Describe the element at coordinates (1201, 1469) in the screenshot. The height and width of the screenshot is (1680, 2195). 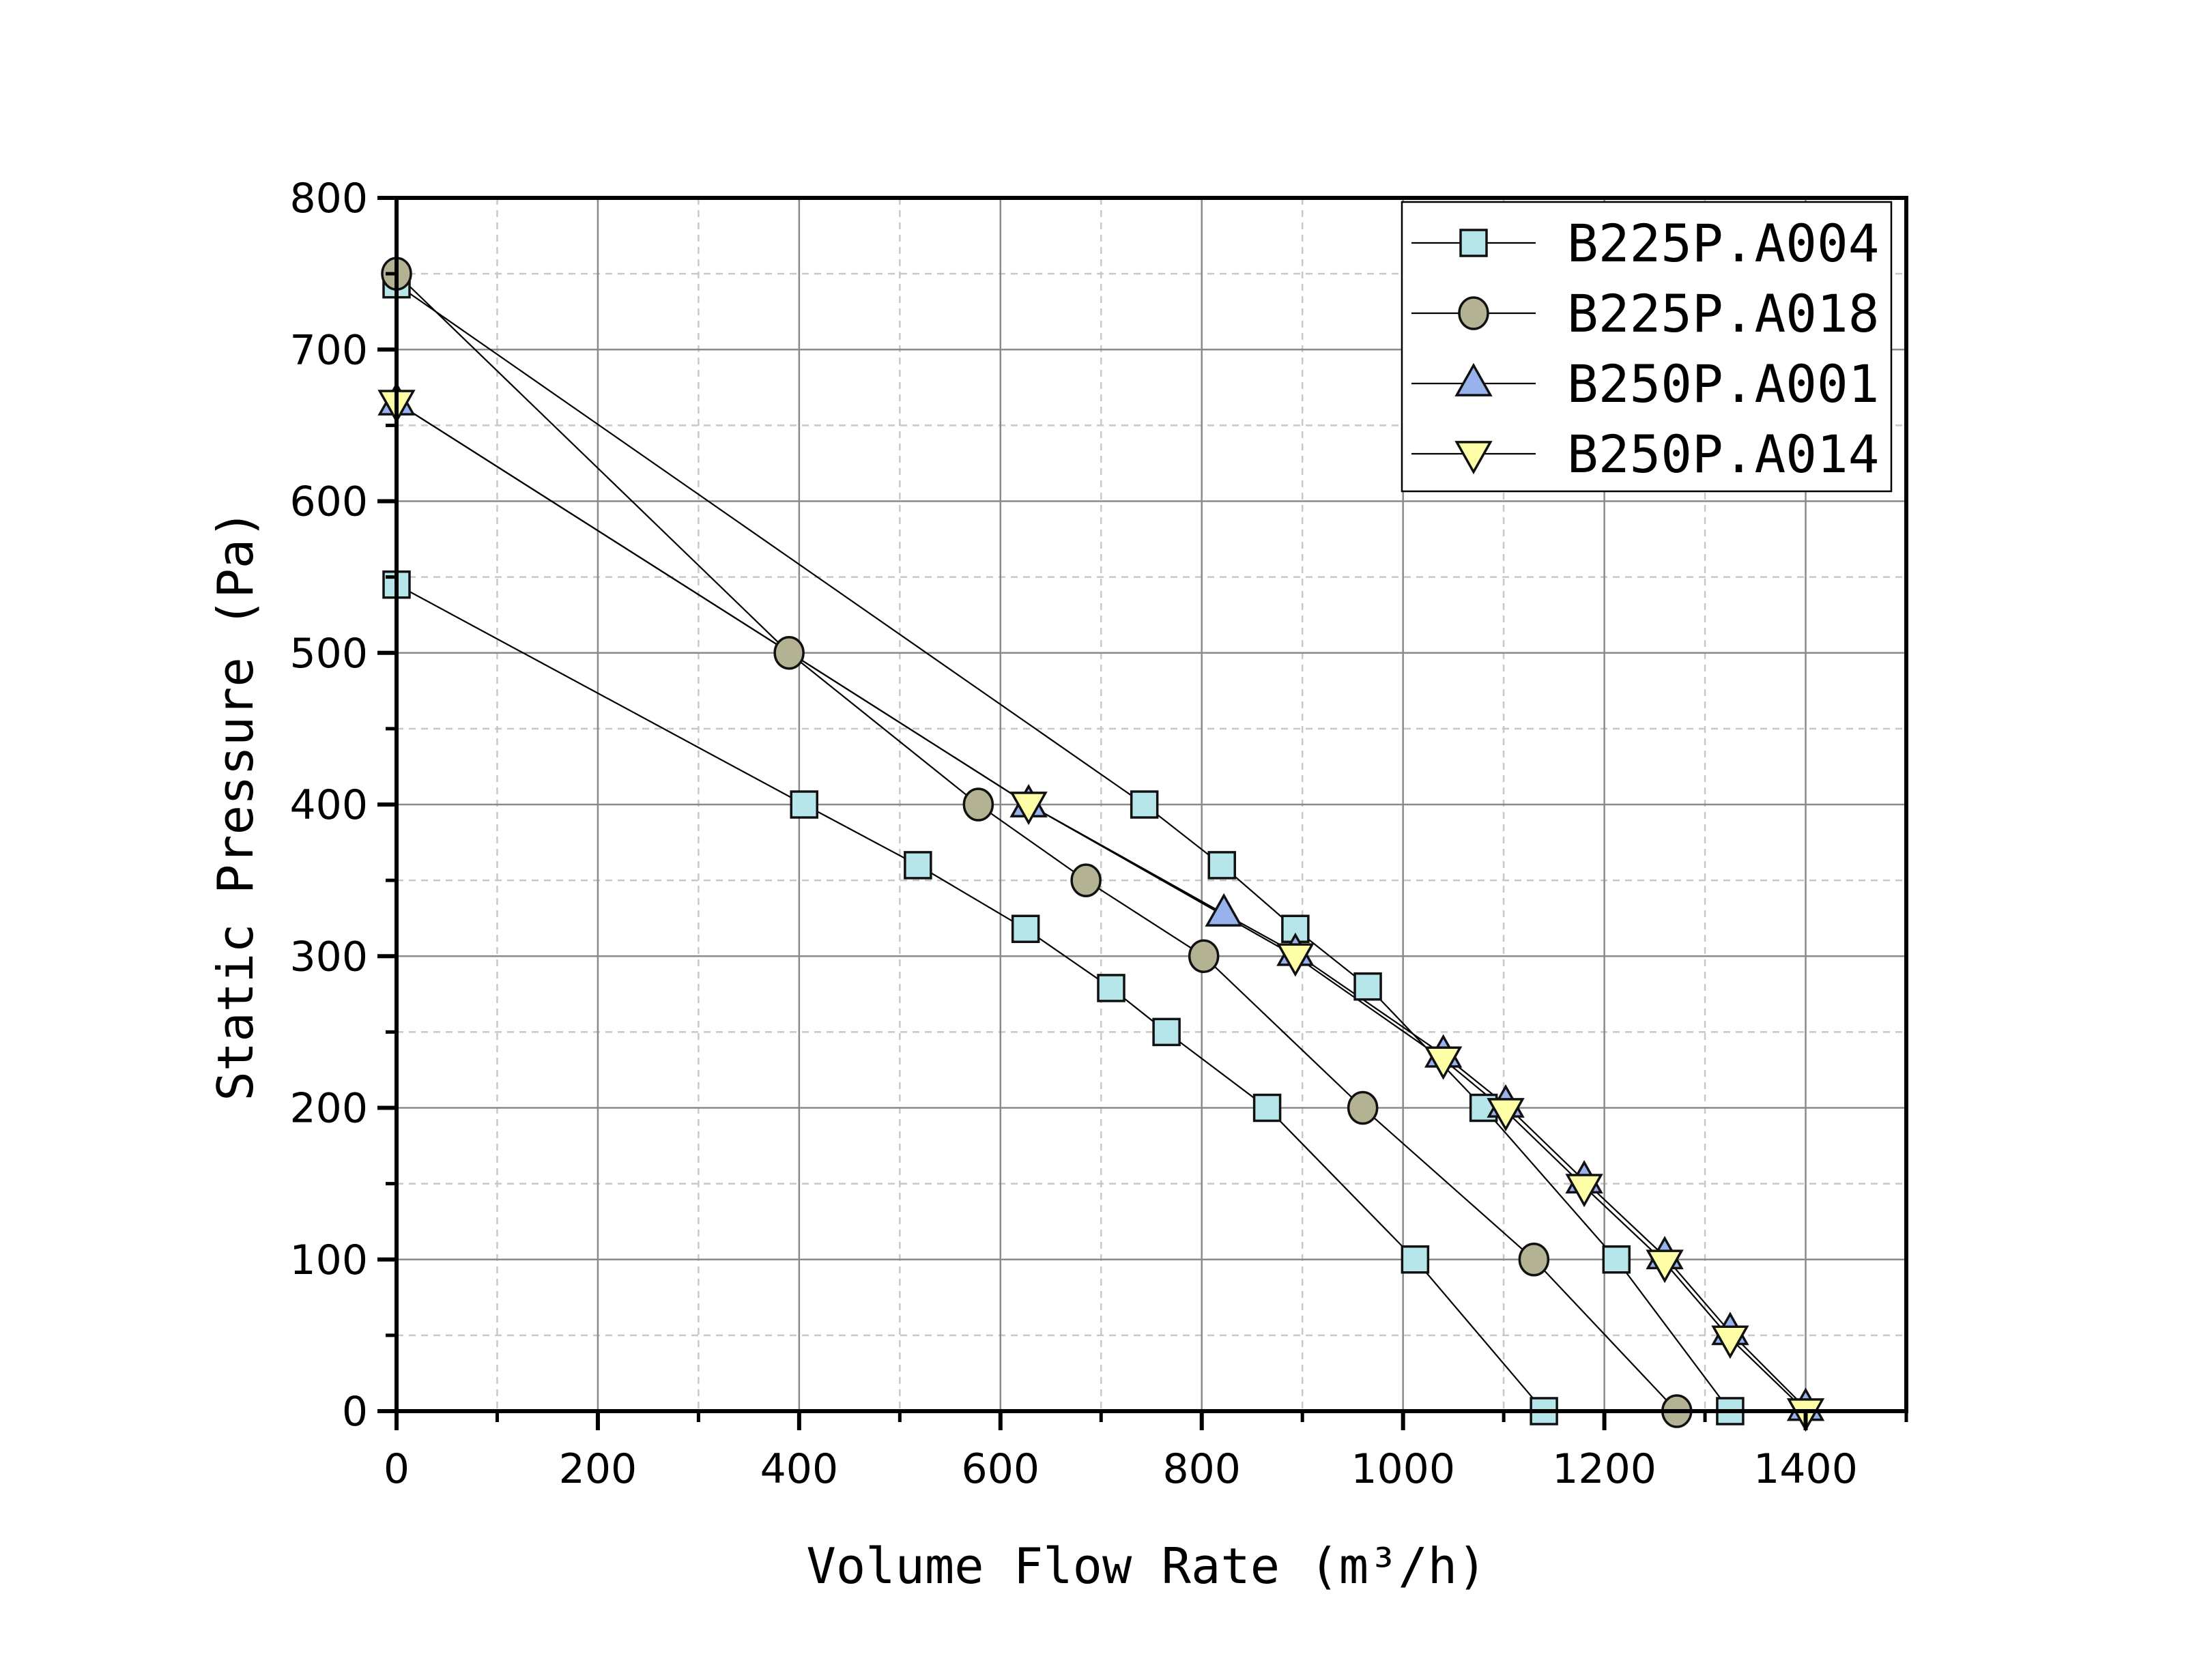
I see `x-tick-label: 800` at that location.